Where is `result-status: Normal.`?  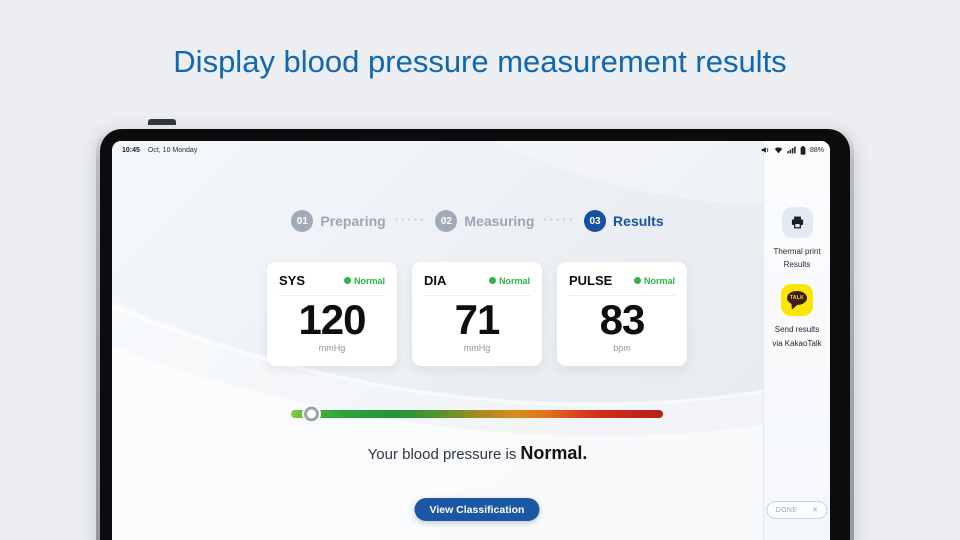
result-status: Normal. is located at coordinates (554, 453).